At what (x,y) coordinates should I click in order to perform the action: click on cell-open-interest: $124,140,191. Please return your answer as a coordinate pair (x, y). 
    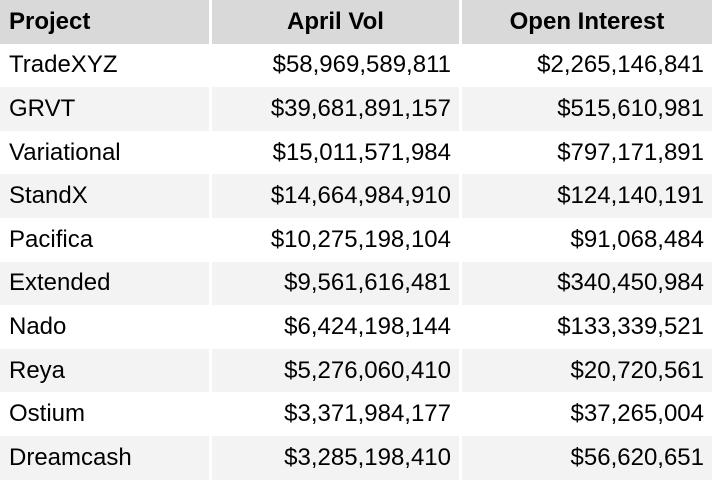
    Looking at the image, I should click on (587, 196).